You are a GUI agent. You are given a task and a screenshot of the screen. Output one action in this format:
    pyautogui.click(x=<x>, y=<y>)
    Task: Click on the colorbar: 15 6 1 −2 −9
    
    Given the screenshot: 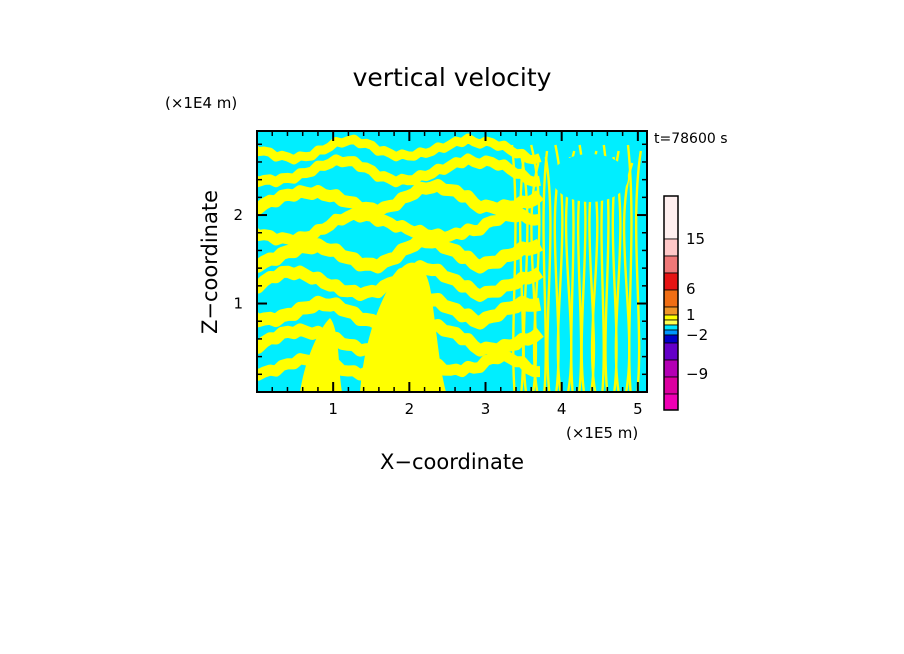 What is the action you would take?
    pyautogui.click(x=685, y=303)
    